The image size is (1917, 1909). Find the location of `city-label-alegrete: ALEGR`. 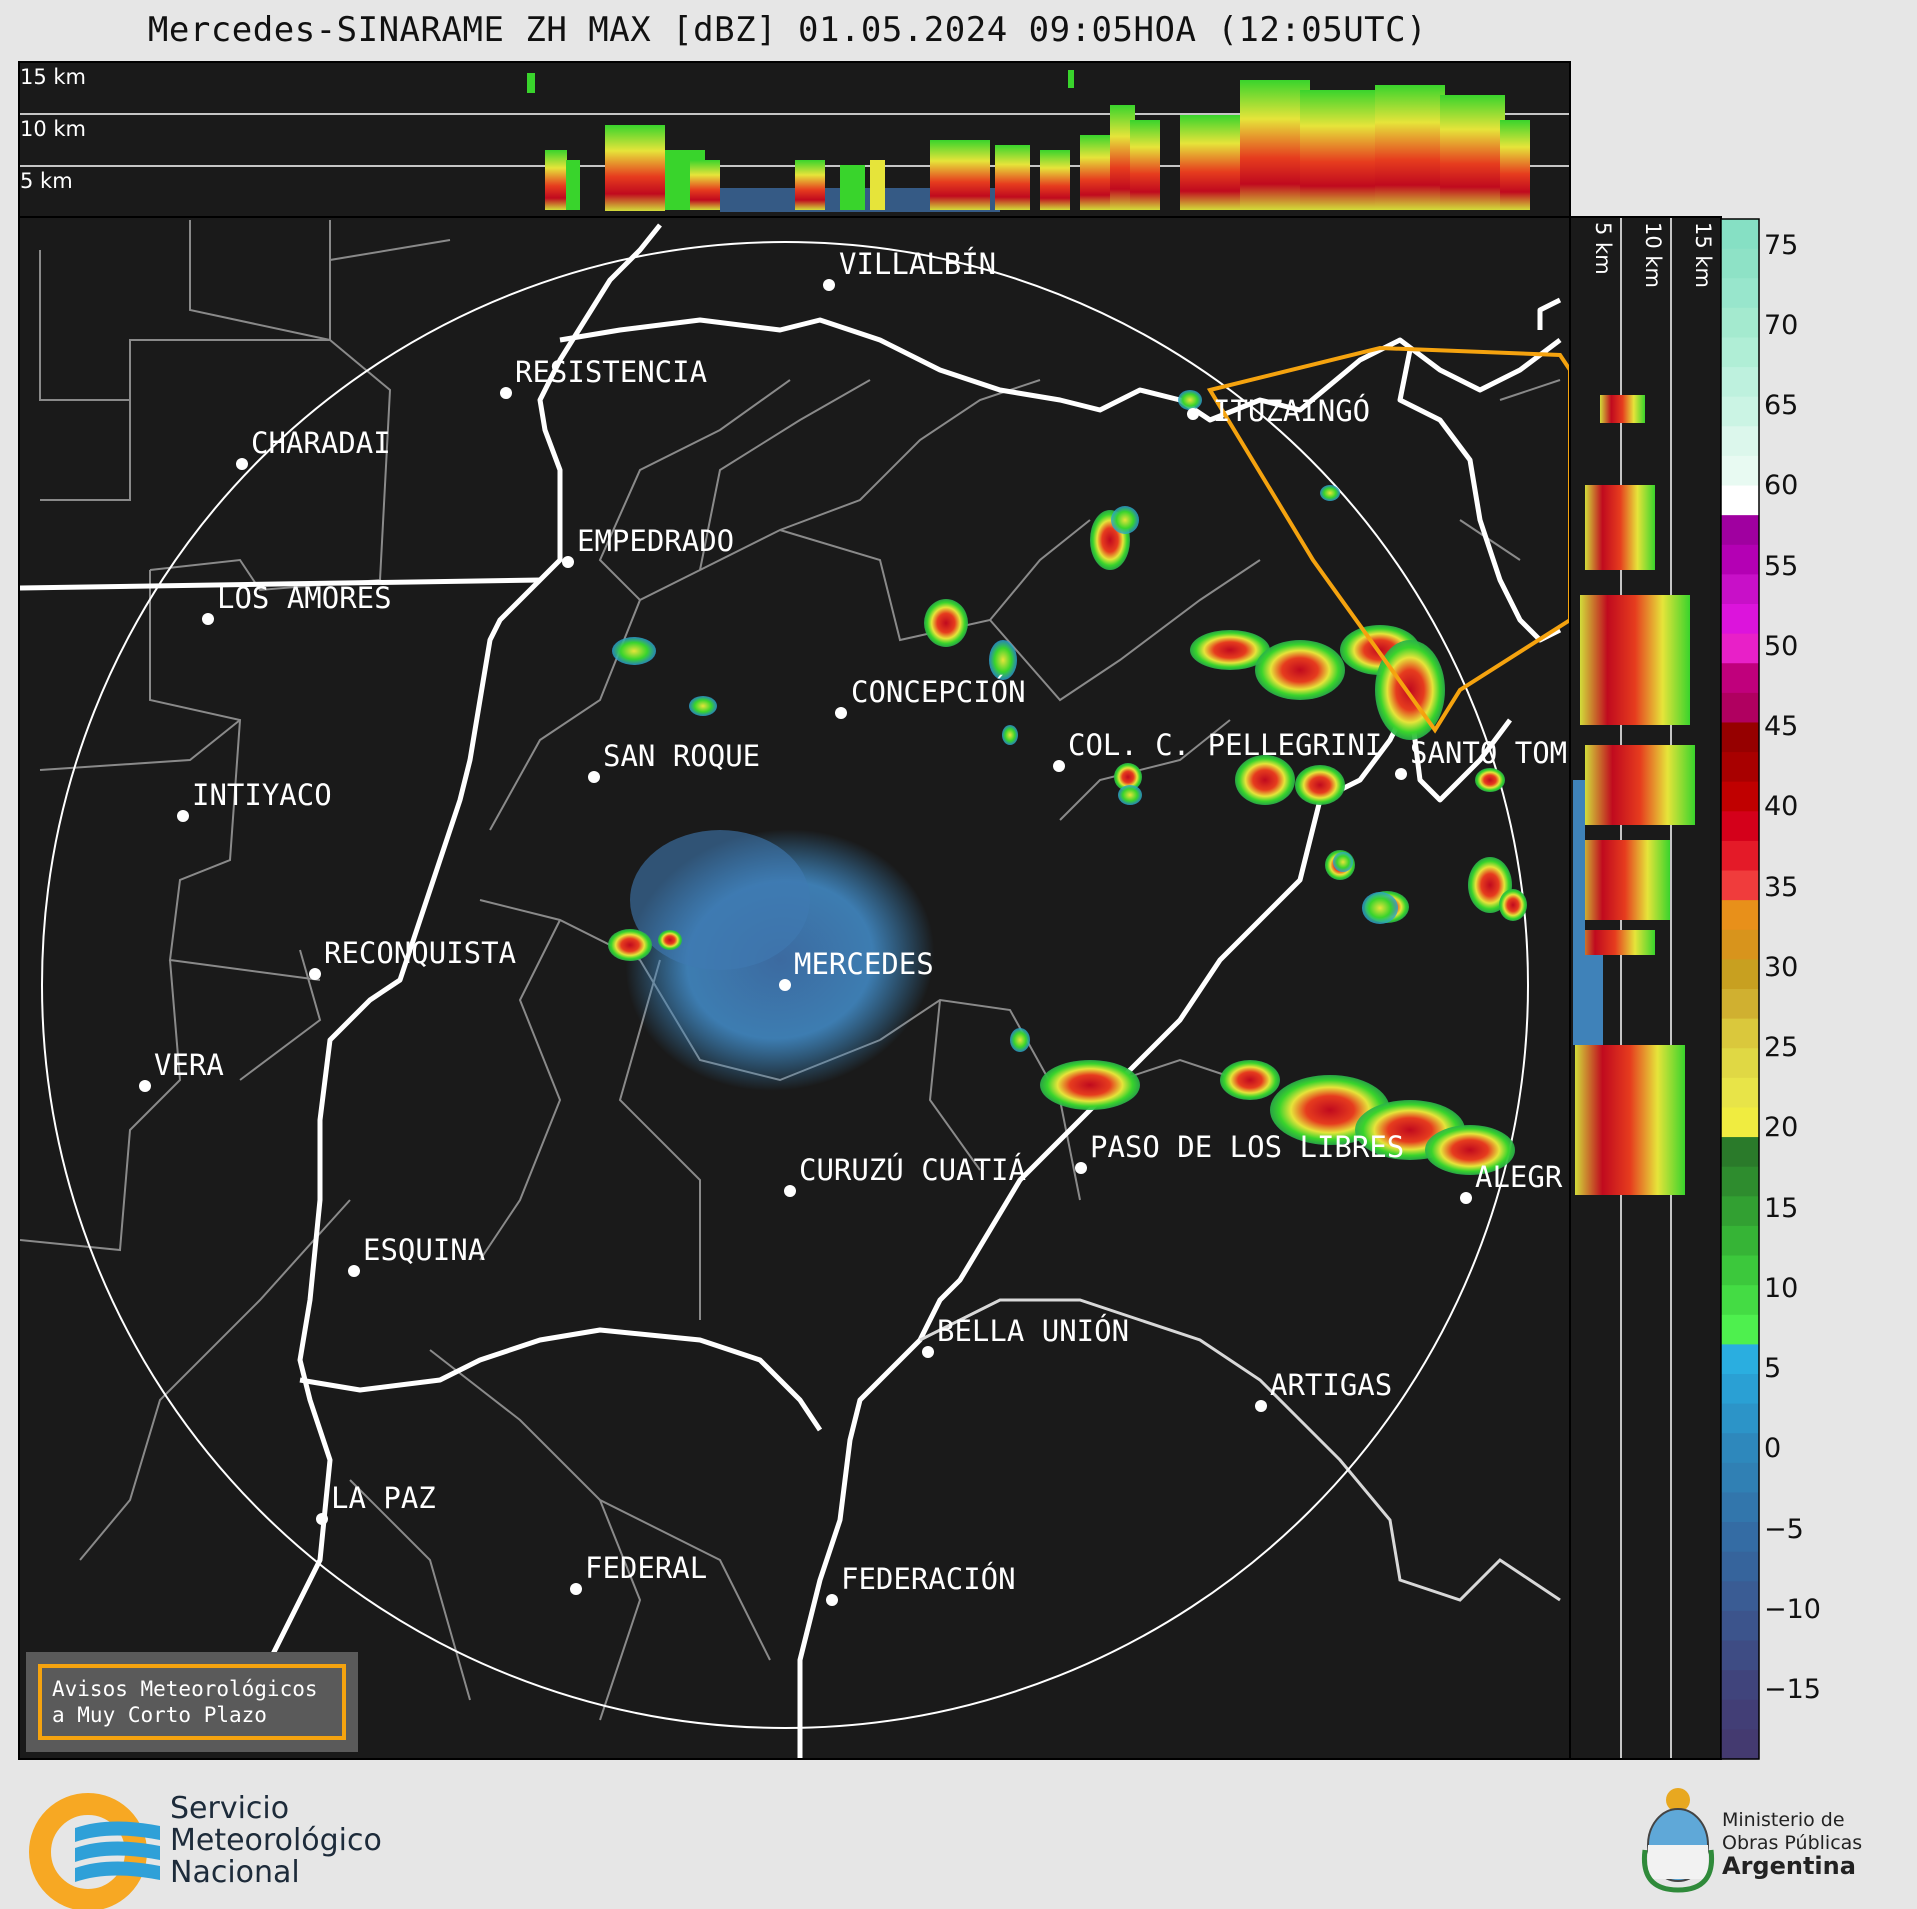

city-label-alegrete: ALEGR is located at coordinates (1519, 1177).